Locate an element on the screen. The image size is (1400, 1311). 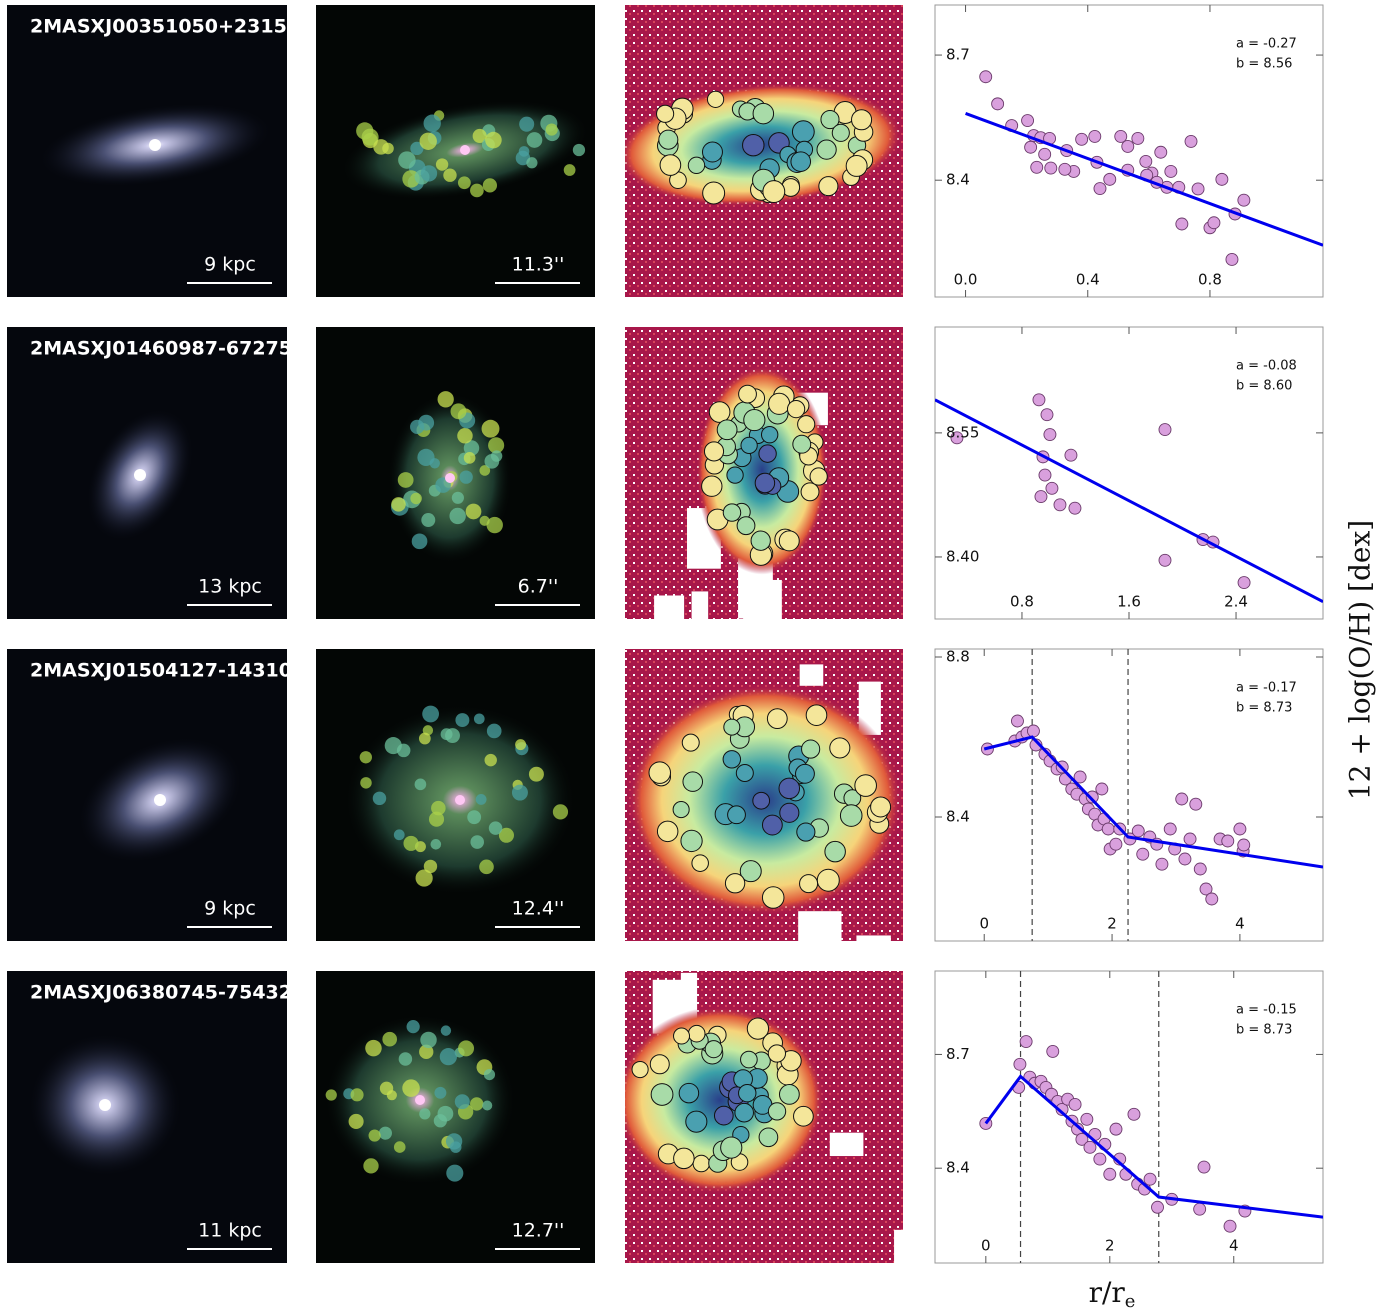
y-tick-label: 8.40 is located at coordinates (962, 556).